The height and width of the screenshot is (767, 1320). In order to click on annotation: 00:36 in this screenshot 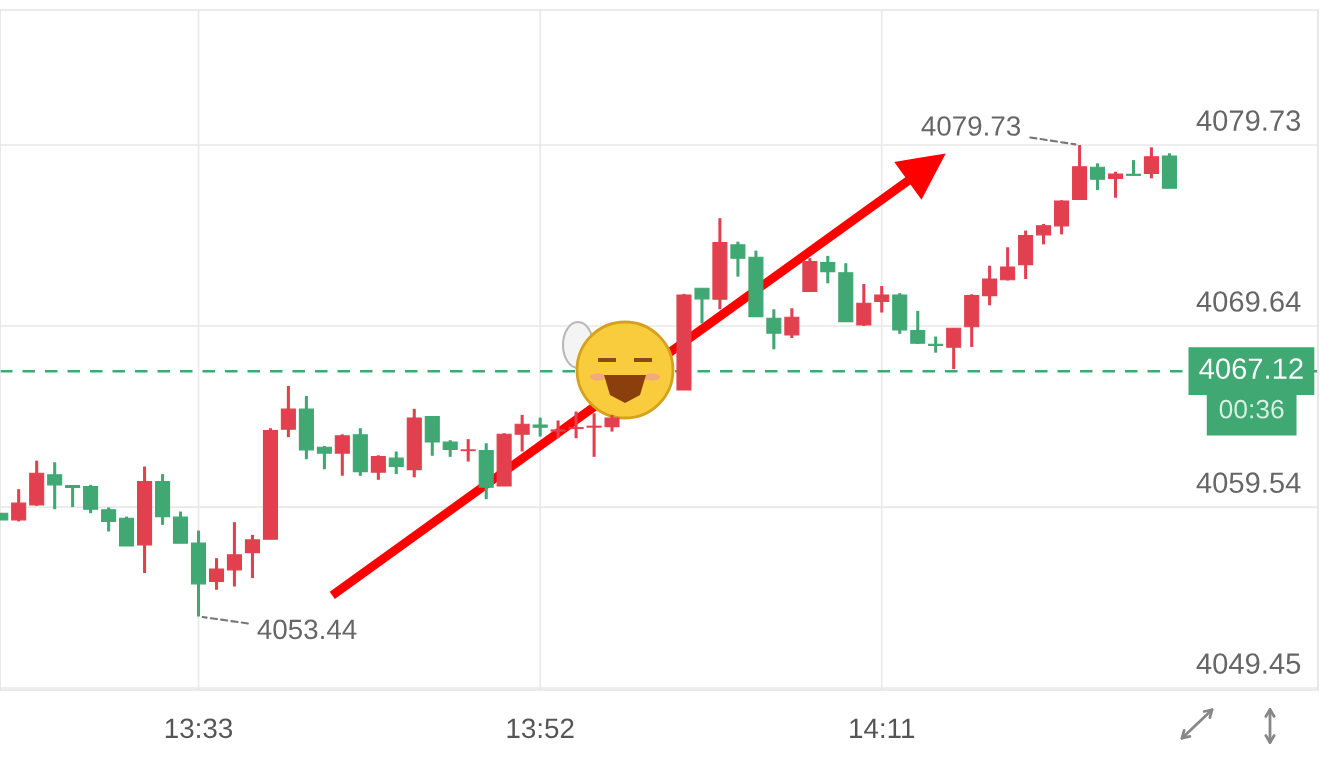, I will do `click(1251, 409)`.